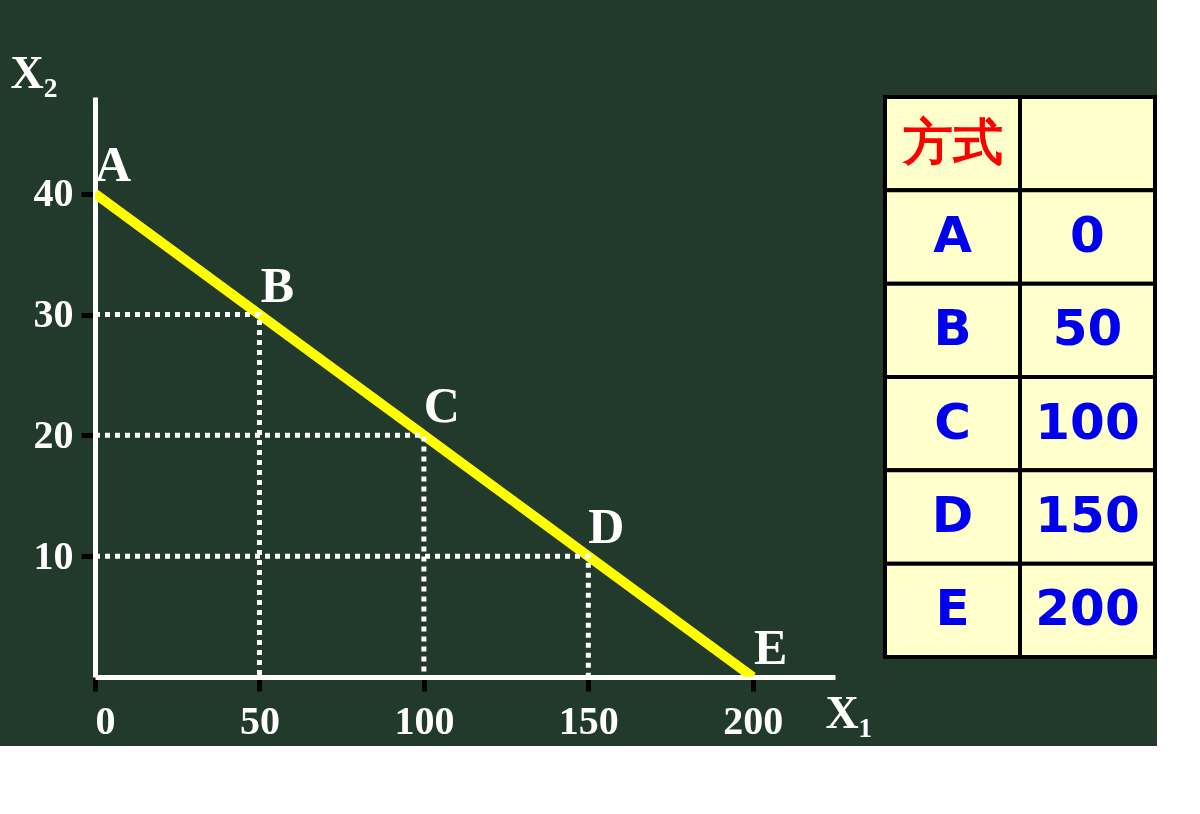  Describe the element at coordinates (53, 193) in the screenshot. I see `y-tick-label: 40` at that location.